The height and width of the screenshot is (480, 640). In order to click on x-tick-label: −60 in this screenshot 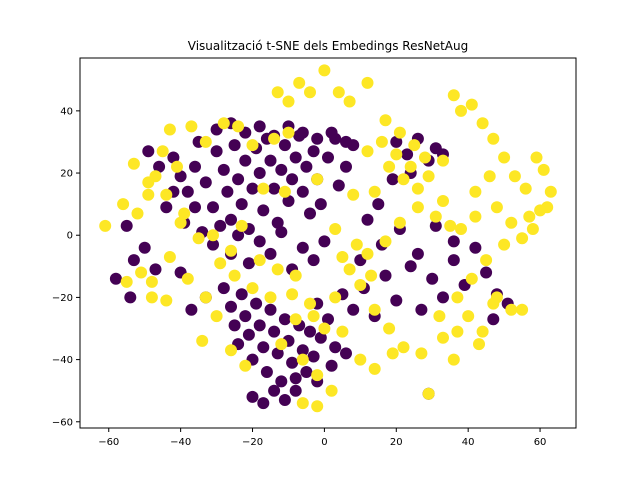, I will do `click(108, 442)`.